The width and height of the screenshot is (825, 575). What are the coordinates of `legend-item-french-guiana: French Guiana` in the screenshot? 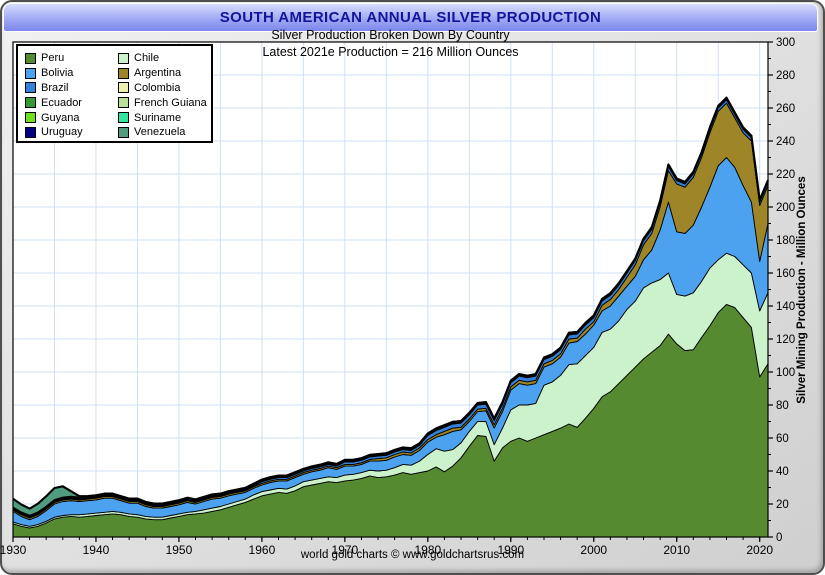 It's located at (164, 102).